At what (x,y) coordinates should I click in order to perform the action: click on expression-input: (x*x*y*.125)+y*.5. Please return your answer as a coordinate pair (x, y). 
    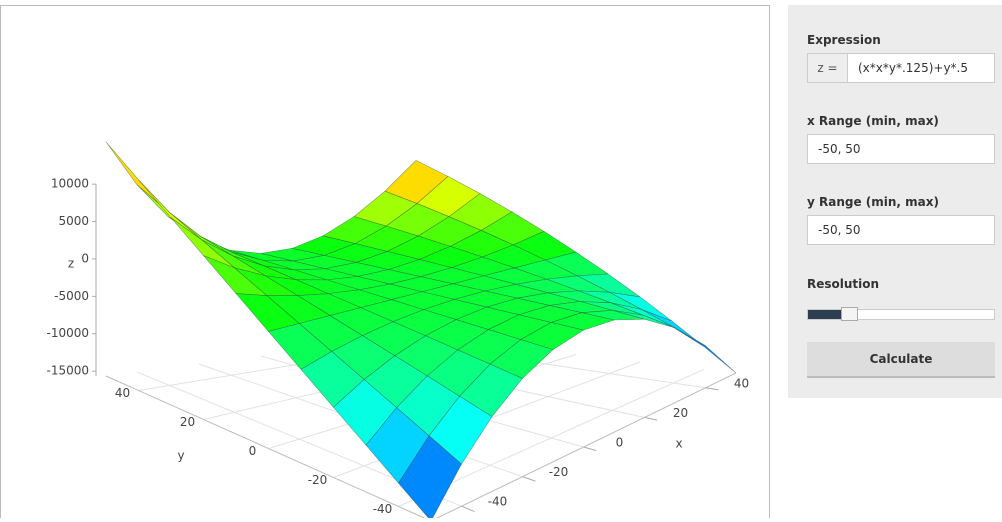
    Looking at the image, I should click on (921, 68).